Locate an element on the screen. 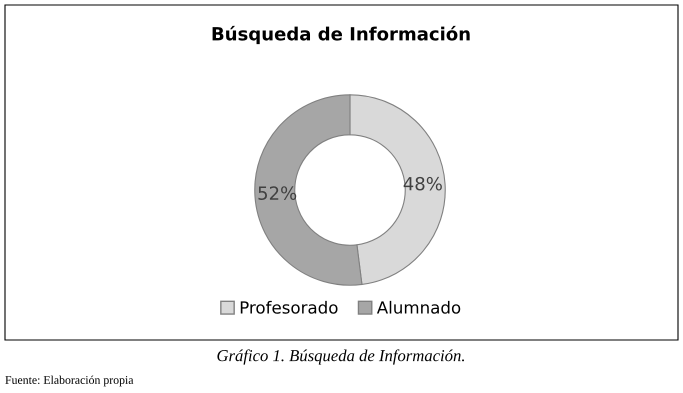  chart-title: Búsqueda de Información is located at coordinates (341, 35).